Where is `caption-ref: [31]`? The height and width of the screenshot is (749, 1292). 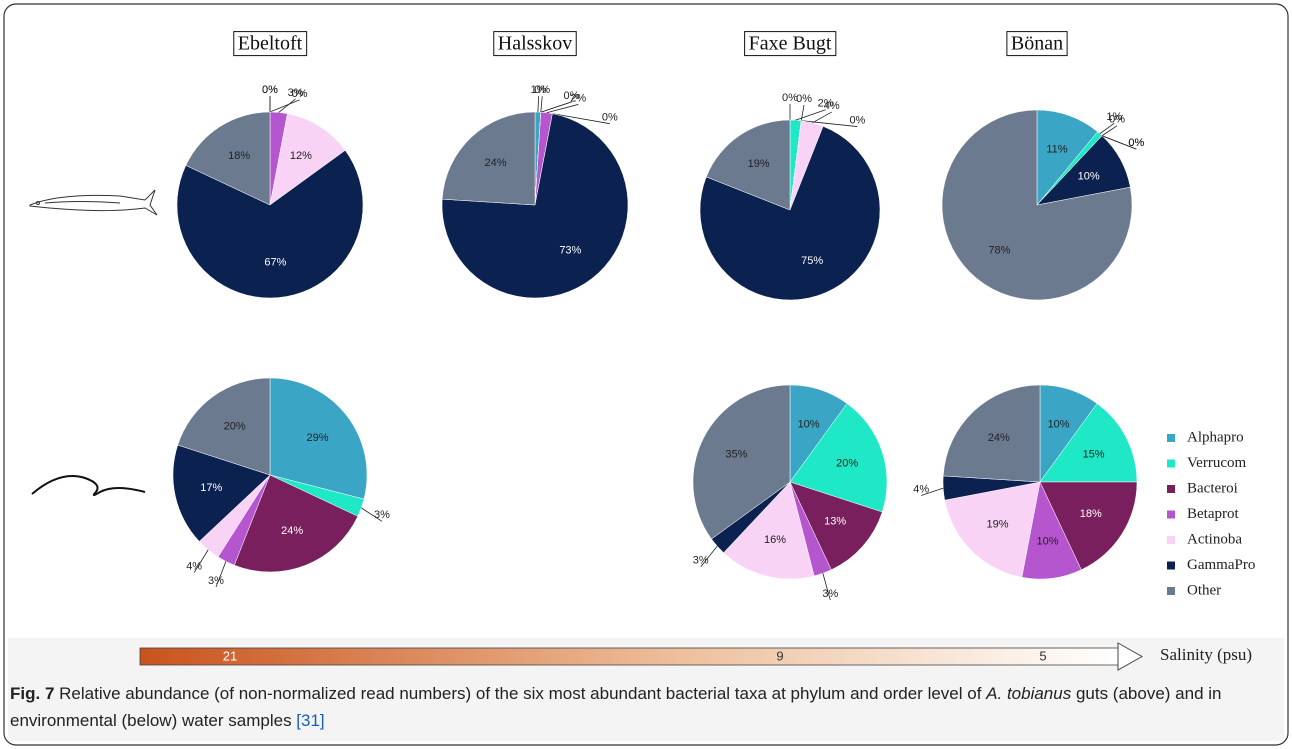
caption-ref: [31] is located at coordinates (310, 720).